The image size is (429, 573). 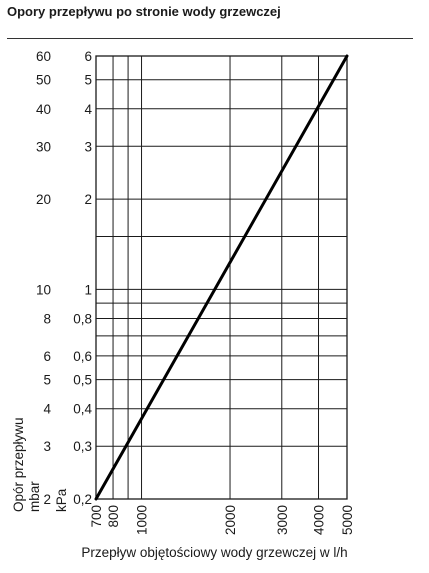 What do you see at coordinates (222, 520) in the screenshot?
I see `x-tick-labels: 700 800 1000 2000 3000 4000 5000` at bounding box center [222, 520].